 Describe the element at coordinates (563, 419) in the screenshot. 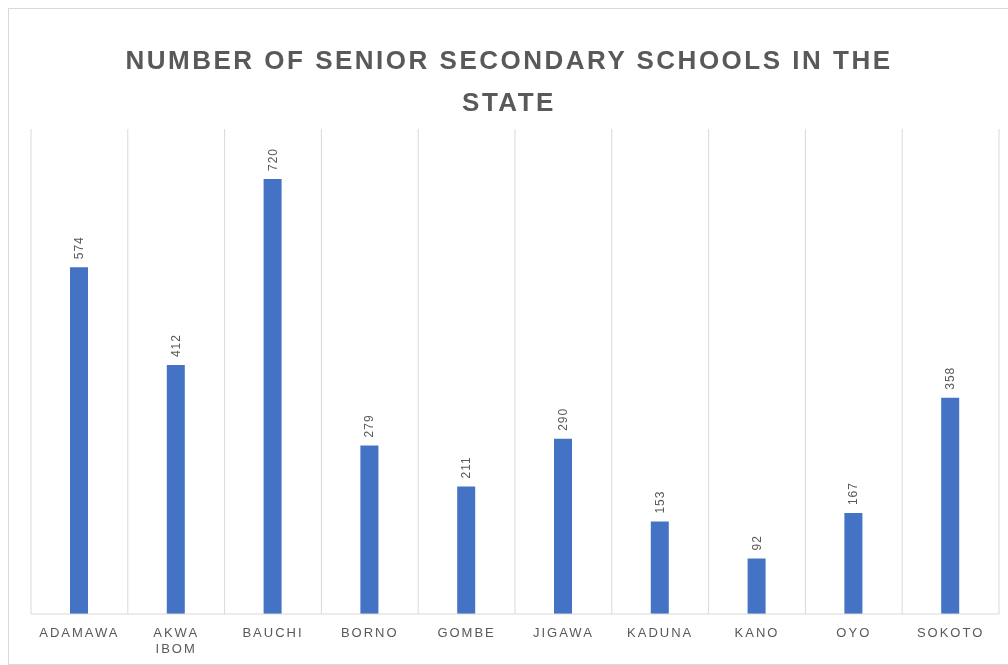

I see `data-label: 290` at that location.